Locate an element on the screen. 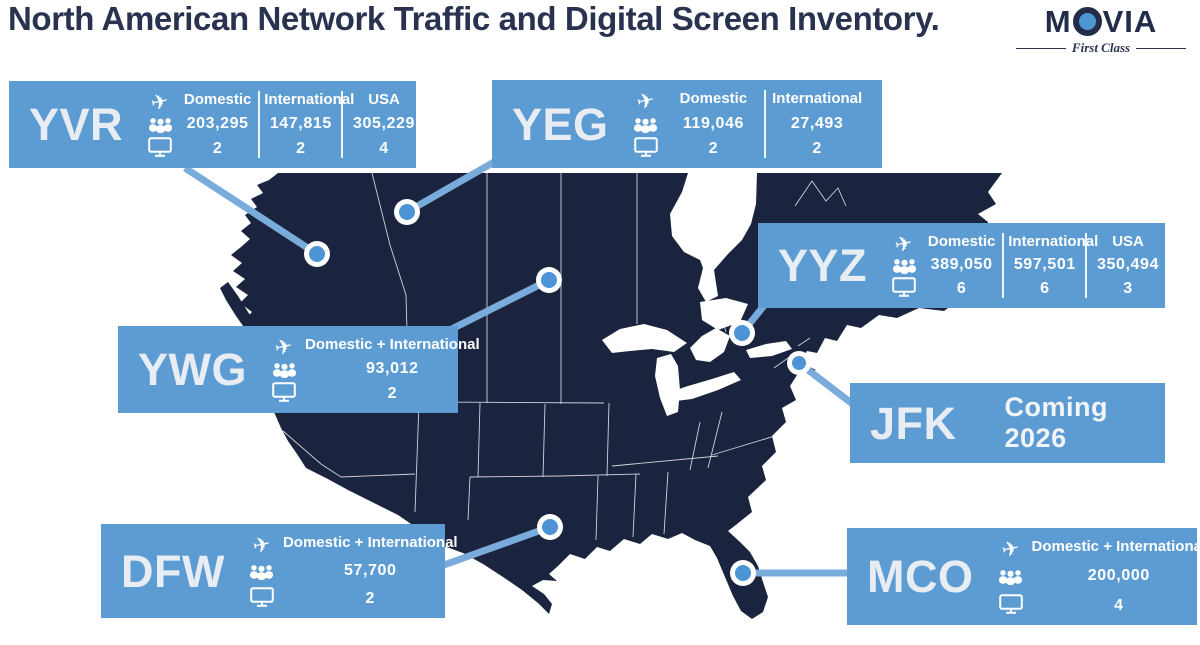 This screenshot has width=1200, height=645. traffic-column-combined: Domestic + International 200,000 4 is located at coordinates (1114, 576).